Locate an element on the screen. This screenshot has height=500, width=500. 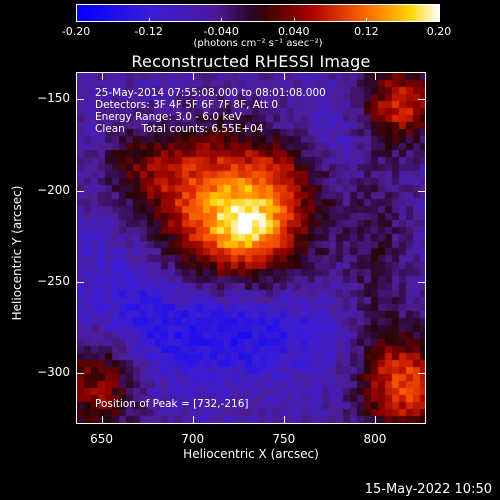
colorbar-units: (photons cm⁻² s⁻¹ asec⁻²) is located at coordinates (258, 43).